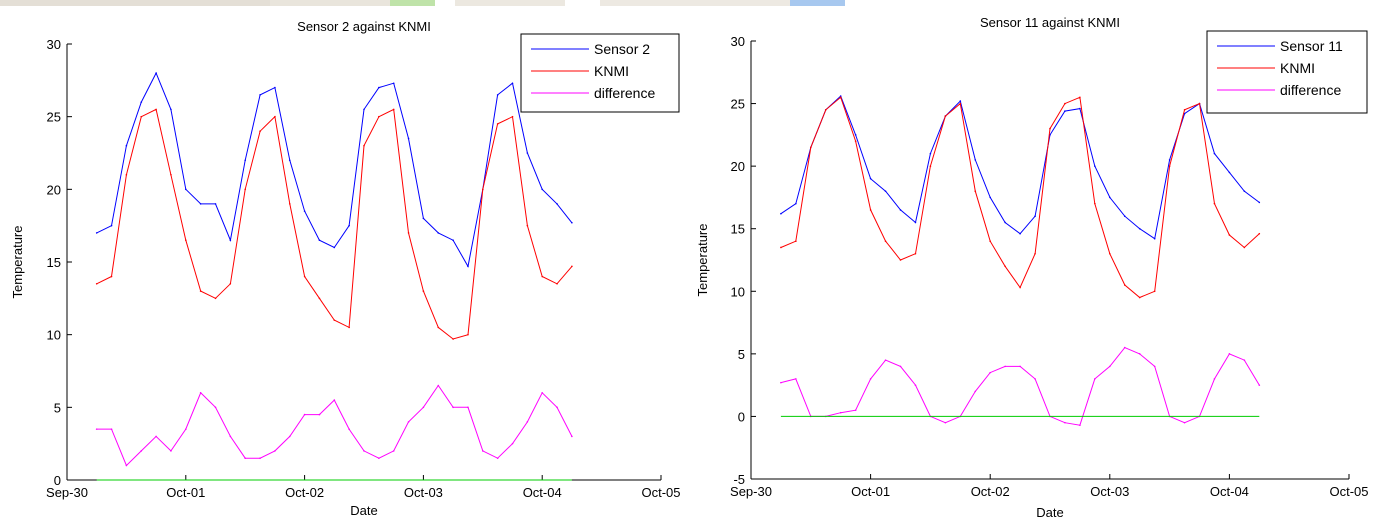 The image size is (1379, 522). What do you see at coordinates (702, 260) in the screenshot?
I see `y-axis-label: Temperature` at bounding box center [702, 260].